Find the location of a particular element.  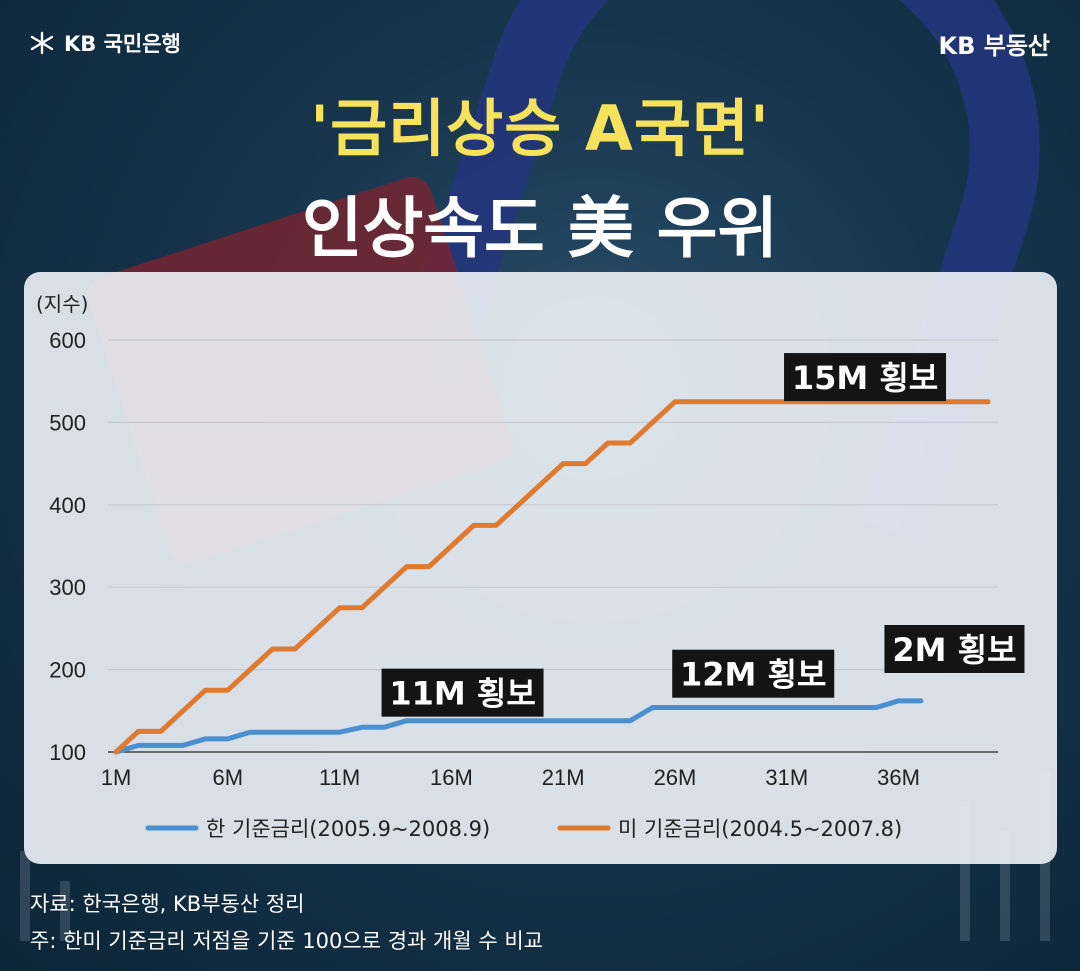

x-tick-label: 1M is located at coordinates (116, 777).